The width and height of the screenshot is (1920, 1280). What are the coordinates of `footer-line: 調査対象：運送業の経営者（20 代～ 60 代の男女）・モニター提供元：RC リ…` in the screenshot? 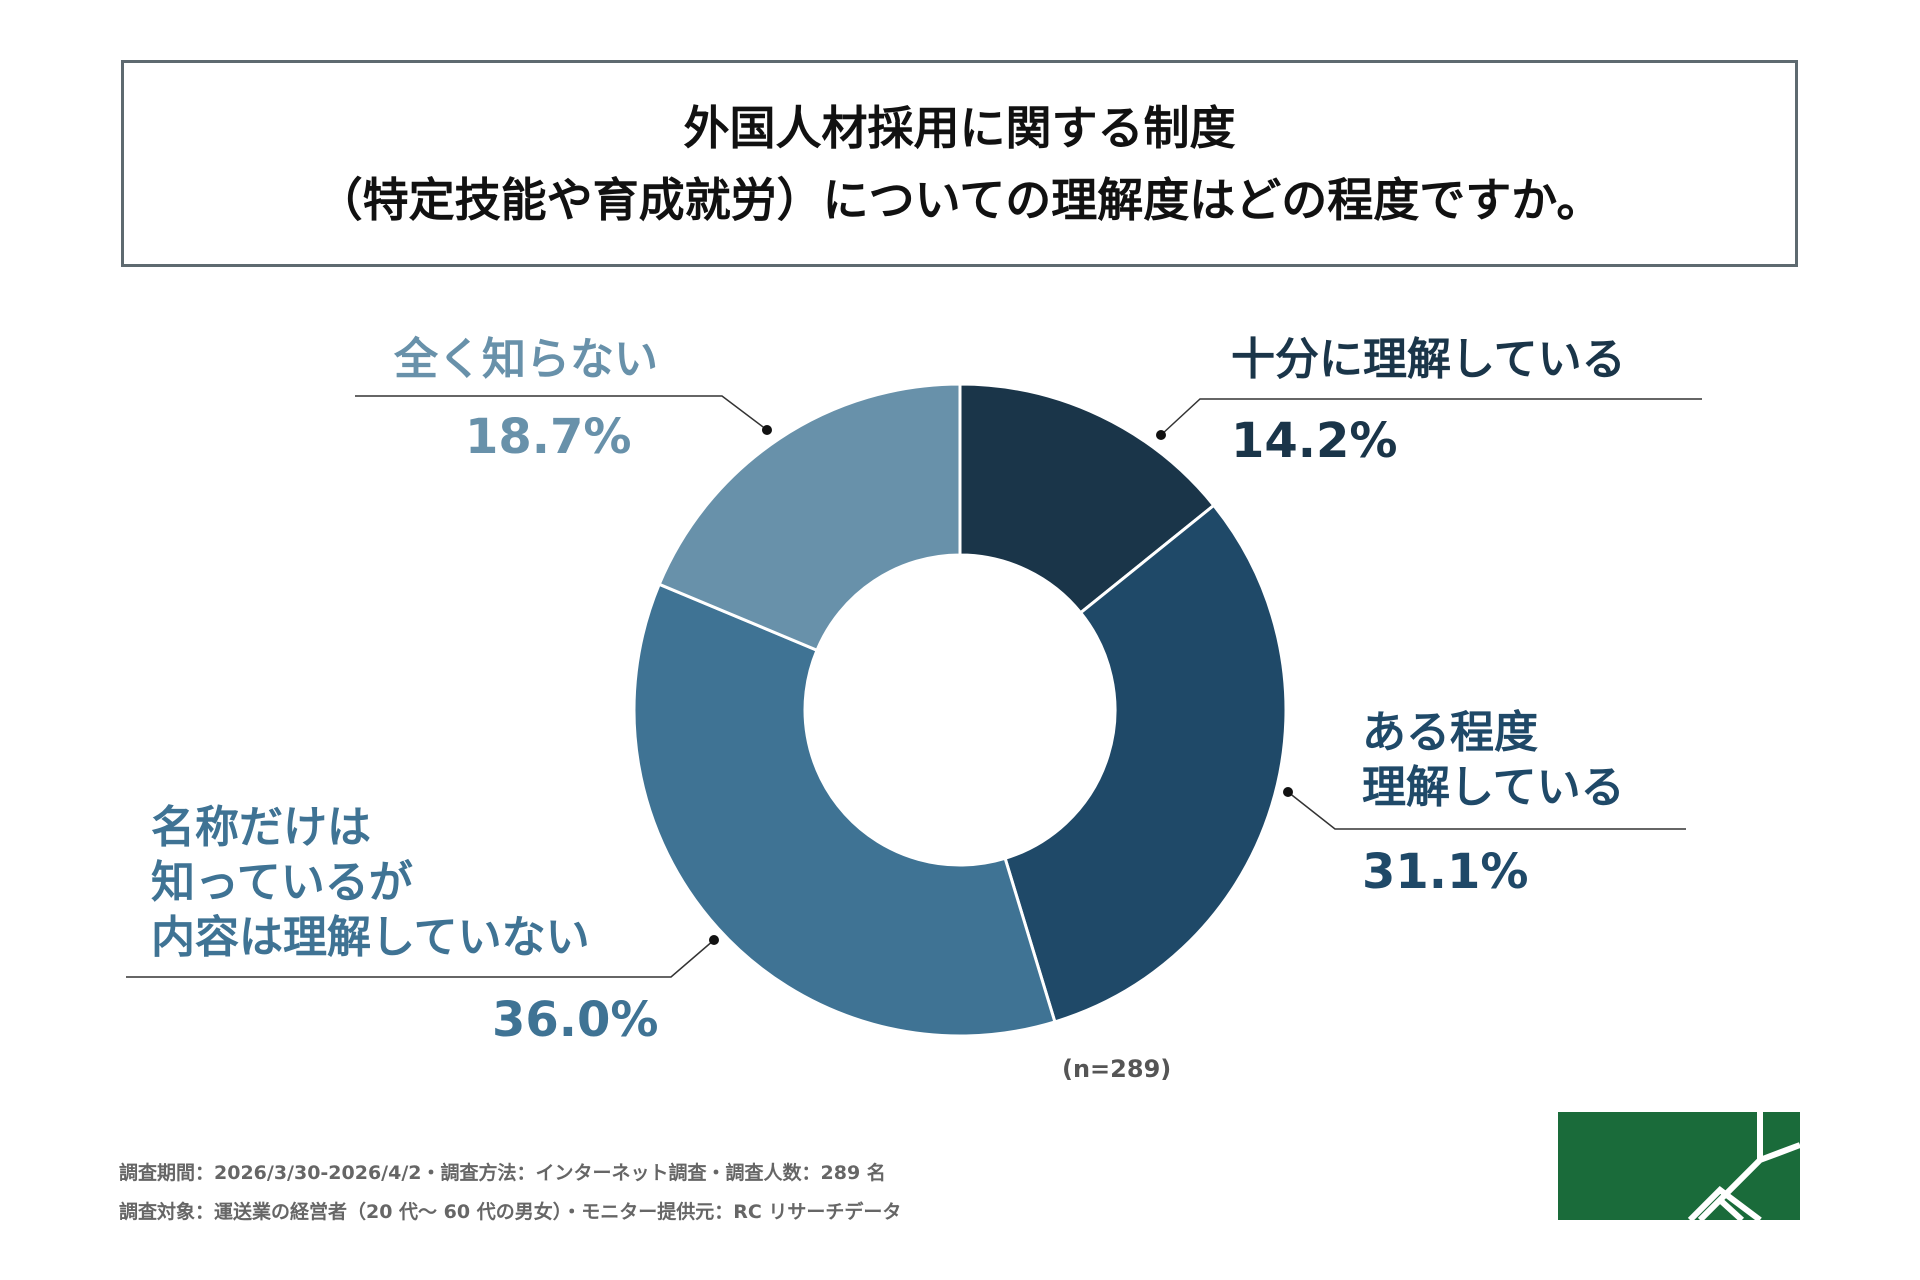 It's located at (510, 1212).